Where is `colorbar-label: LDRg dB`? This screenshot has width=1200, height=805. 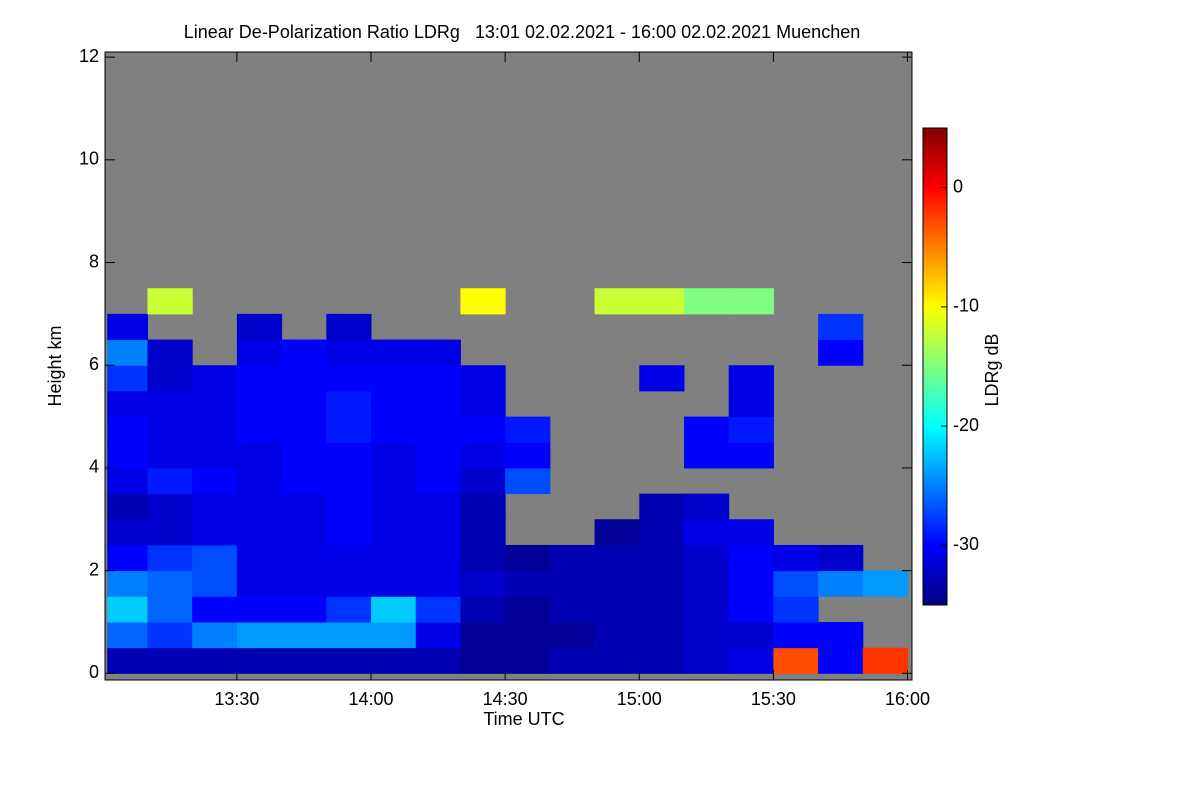
colorbar-label: LDRg dB is located at coordinates (992, 369).